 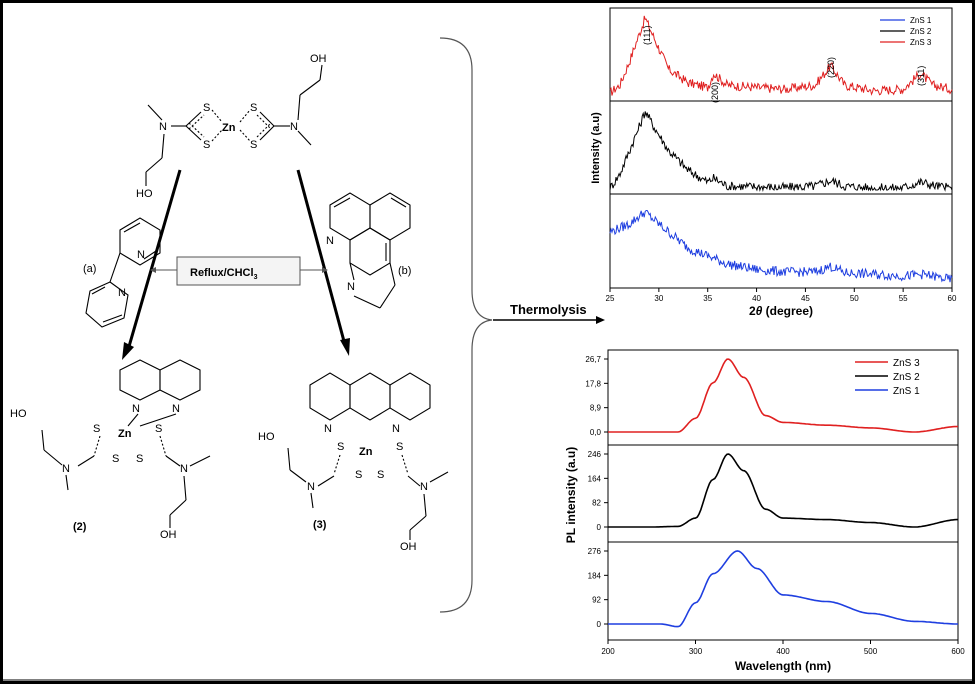 What do you see at coordinates (571, 495) in the screenshot?
I see `pl-ylabel: PL intensity (a.u)` at bounding box center [571, 495].